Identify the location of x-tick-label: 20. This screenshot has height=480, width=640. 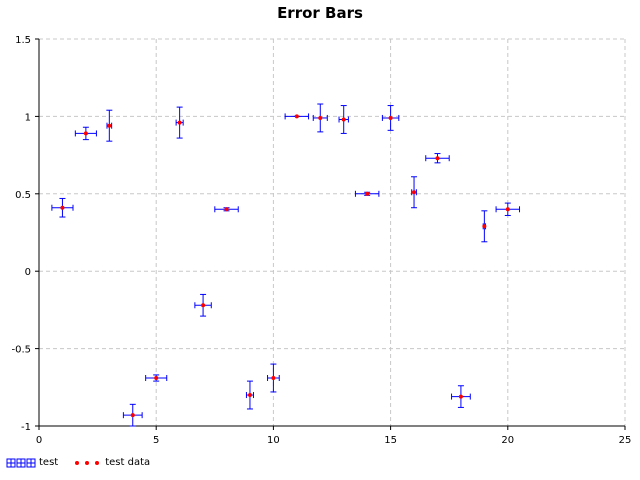
(507, 440).